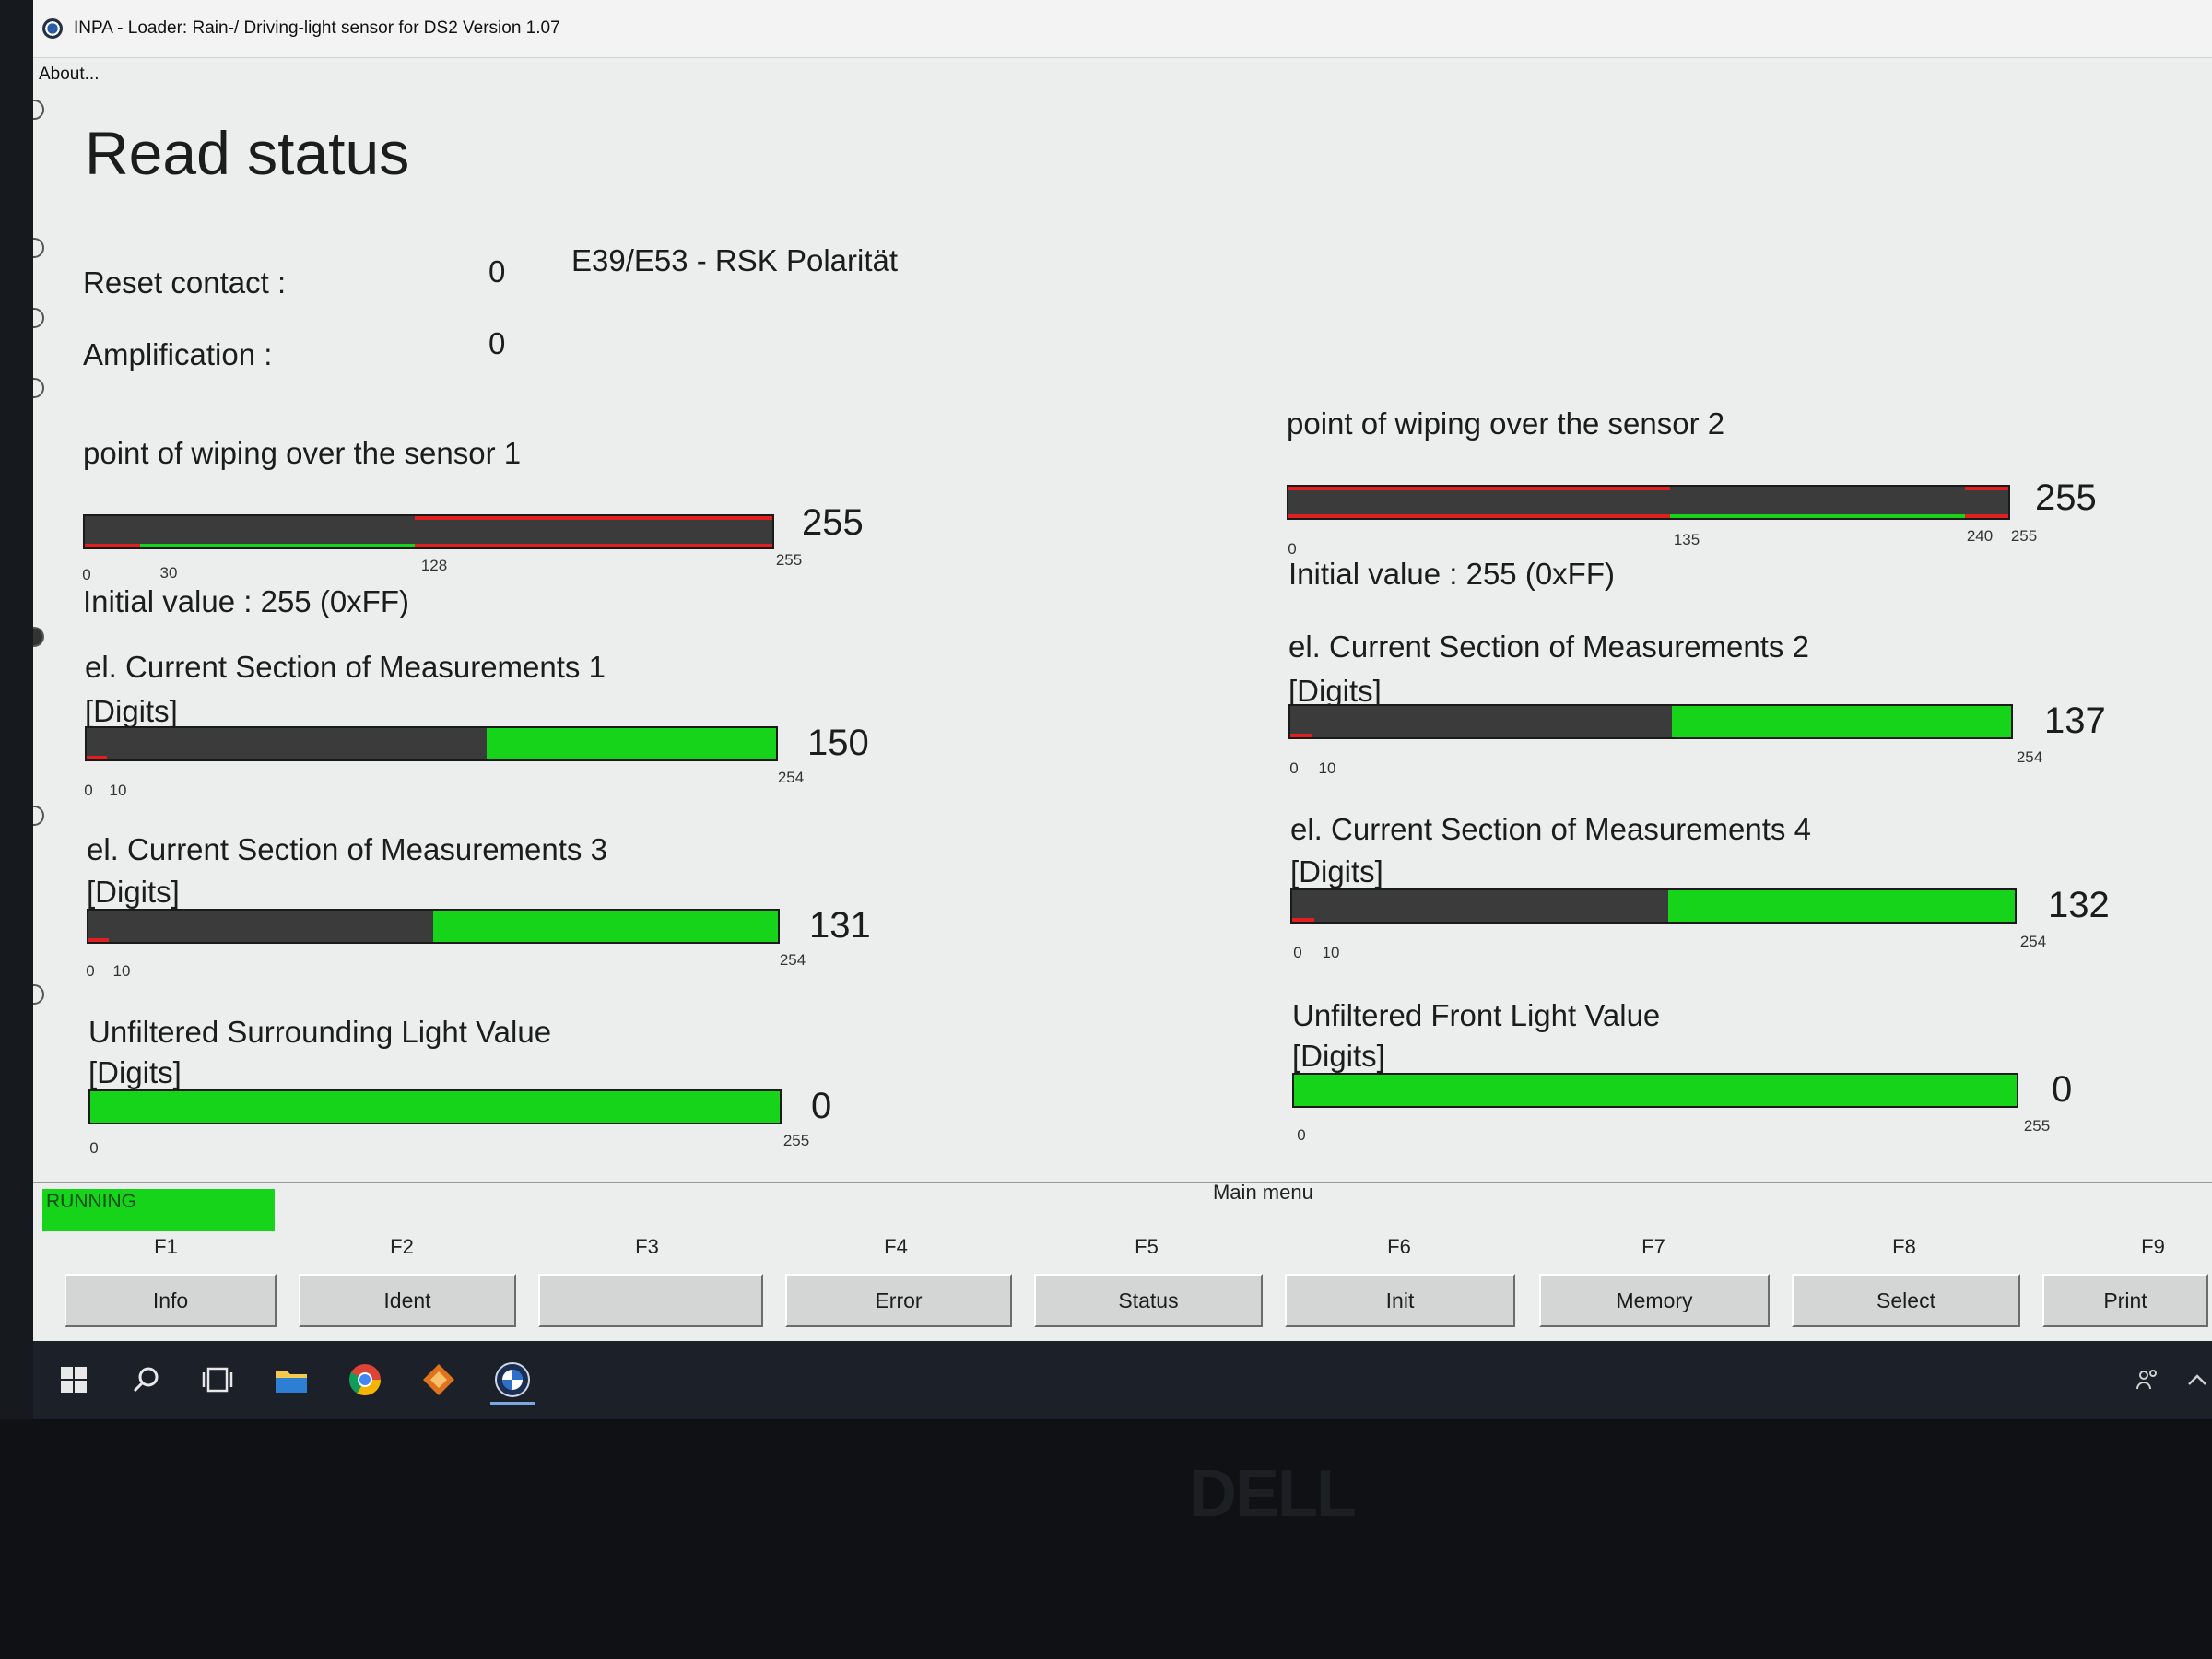 This screenshot has height=1659, width=2212. Describe the element at coordinates (168, 573) in the screenshot. I see `wiping-sensor1-mark1: 30` at that location.